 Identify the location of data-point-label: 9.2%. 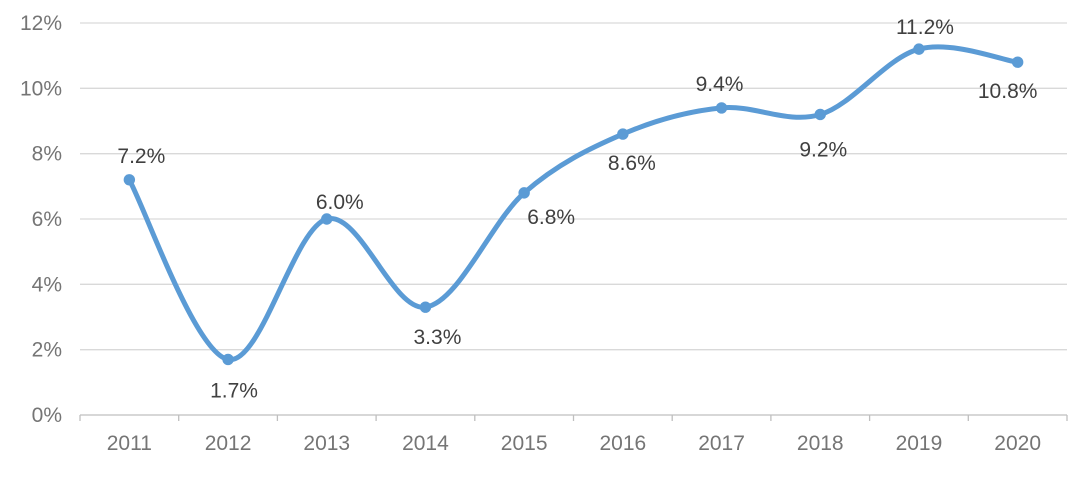
(823, 149).